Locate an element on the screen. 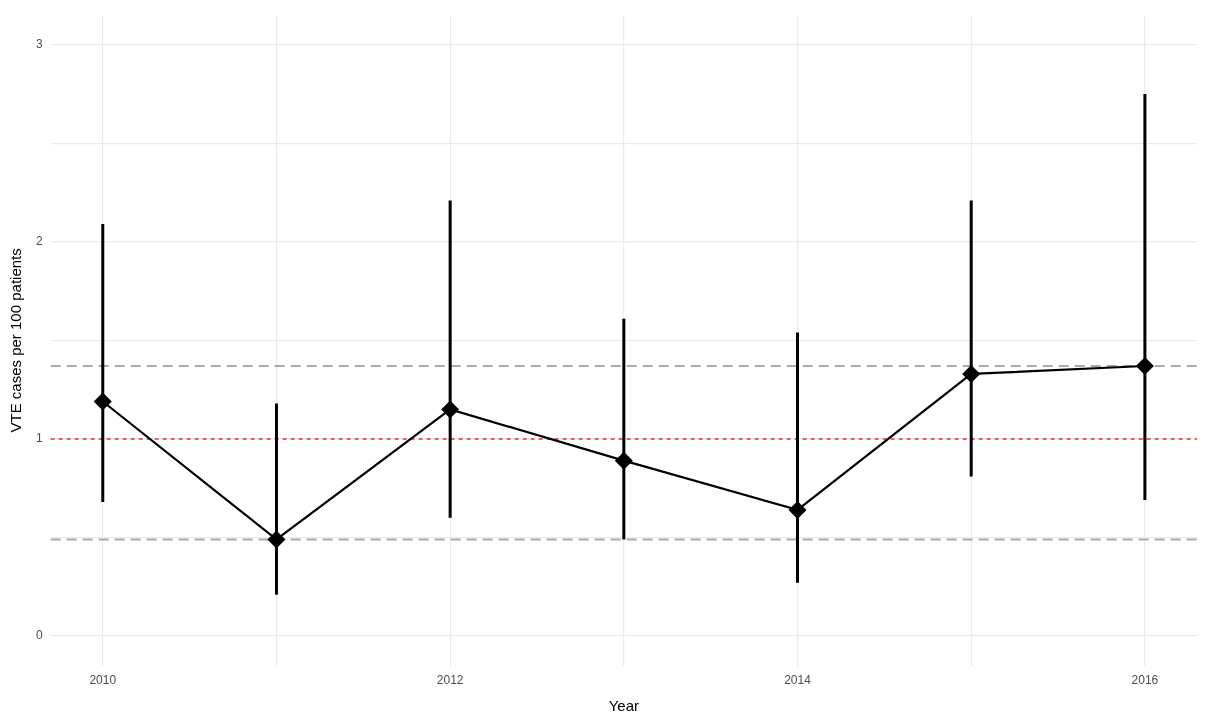 The height and width of the screenshot is (718, 1206). y-axis-title: VTE cases per 100 patients is located at coordinates (16, 340).